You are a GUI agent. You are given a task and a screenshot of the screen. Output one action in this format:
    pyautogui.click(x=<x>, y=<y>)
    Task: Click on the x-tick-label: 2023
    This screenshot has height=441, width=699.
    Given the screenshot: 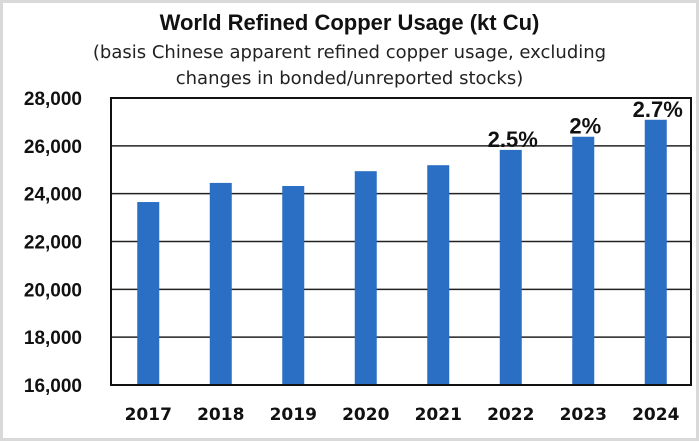 What is the action you would take?
    pyautogui.click(x=583, y=415)
    